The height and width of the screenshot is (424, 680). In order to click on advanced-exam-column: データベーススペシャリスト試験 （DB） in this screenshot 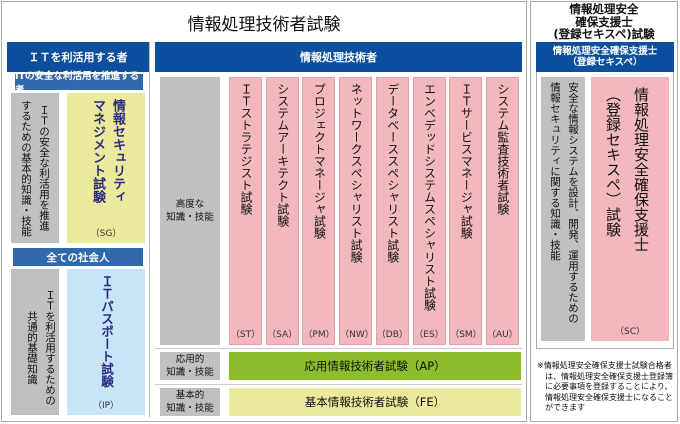, I will do `click(392, 211)`.